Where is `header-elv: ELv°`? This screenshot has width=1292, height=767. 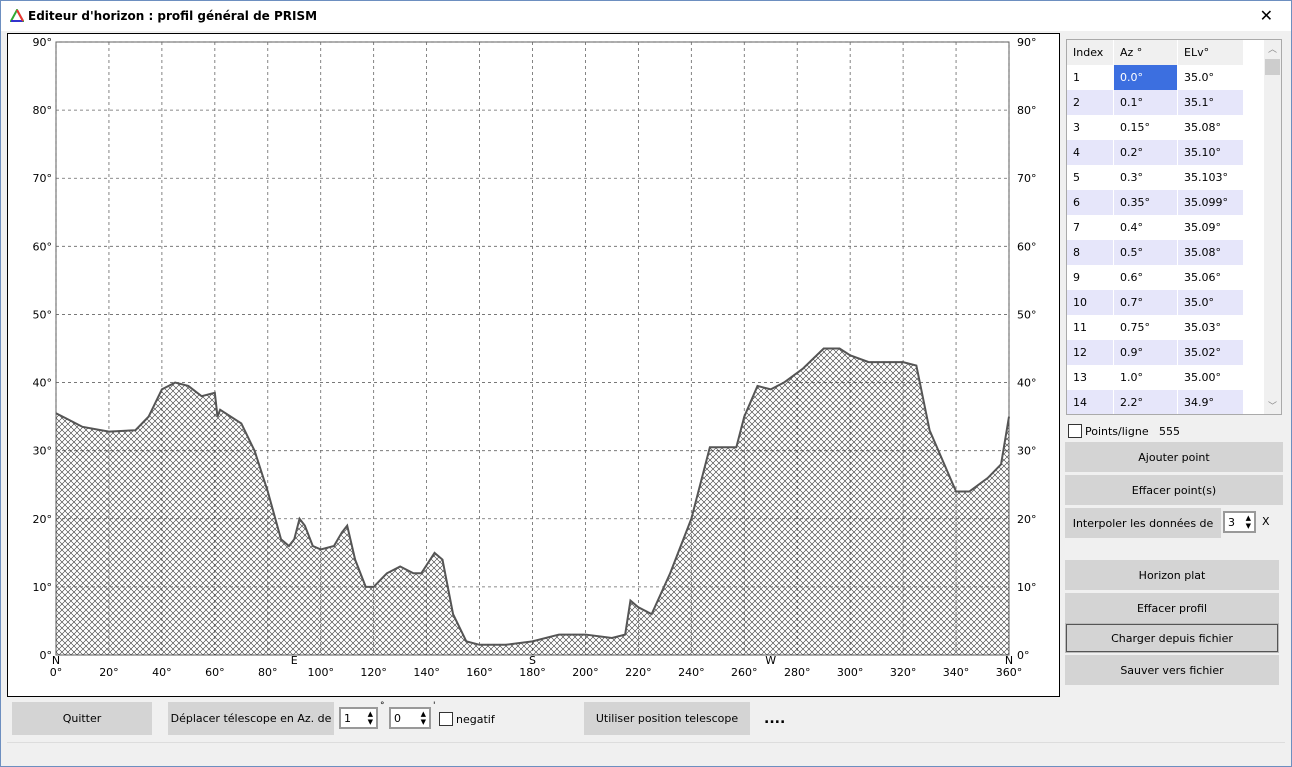
header-elv: ELv° is located at coordinates (1211, 52).